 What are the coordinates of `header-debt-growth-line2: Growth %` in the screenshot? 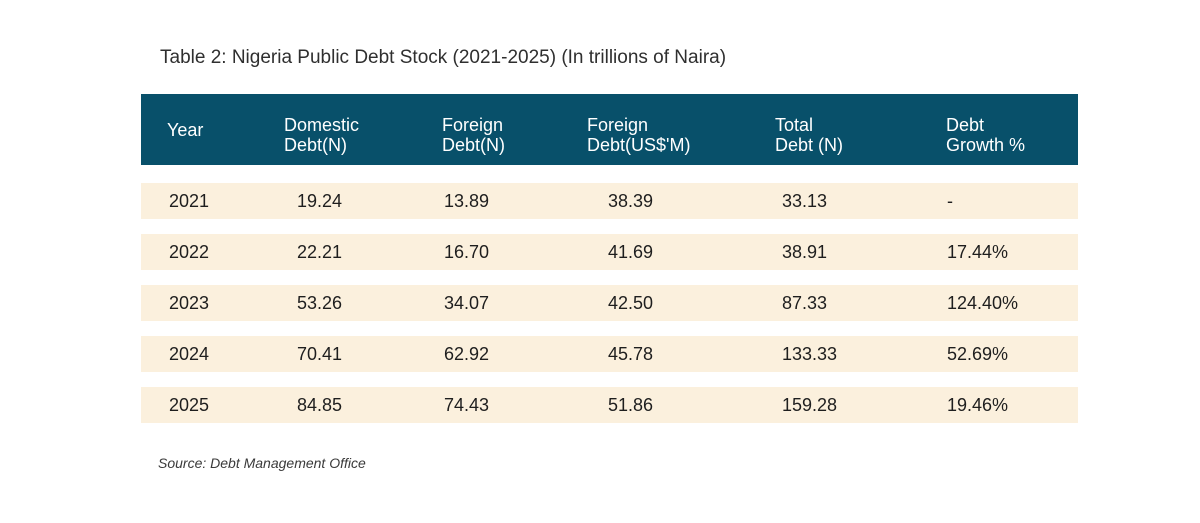 It's located at (986, 145).